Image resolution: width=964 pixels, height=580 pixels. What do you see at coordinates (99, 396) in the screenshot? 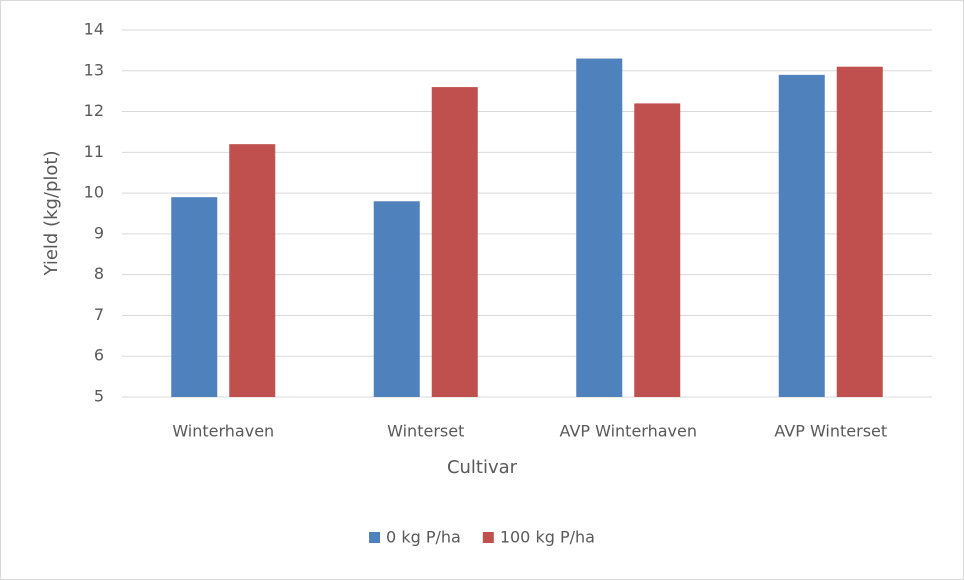
I see `y-tick-label: 5` at bounding box center [99, 396].